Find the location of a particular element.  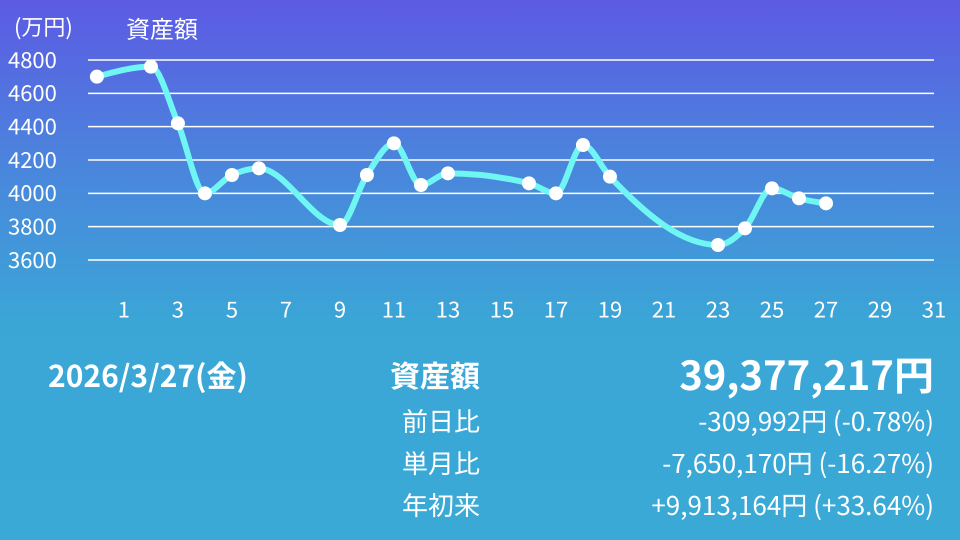

x-tick-label: 29 is located at coordinates (880, 308).